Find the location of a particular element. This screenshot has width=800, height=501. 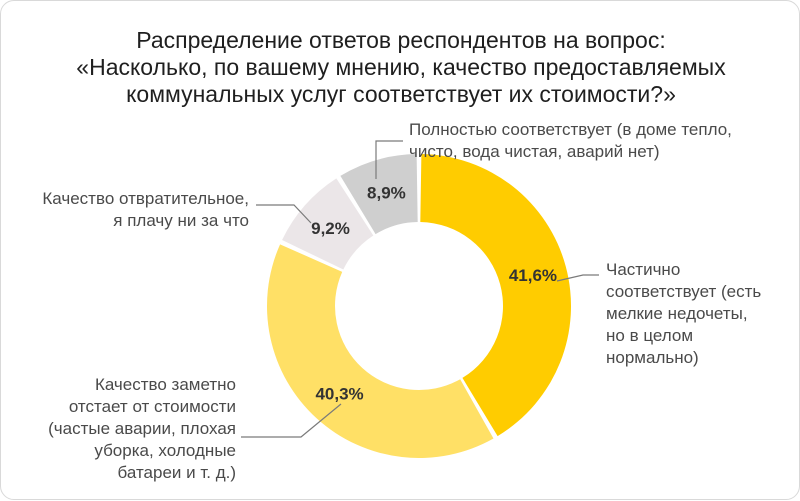

slice-label-line: Качество отвратительное, is located at coordinates (145, 198).